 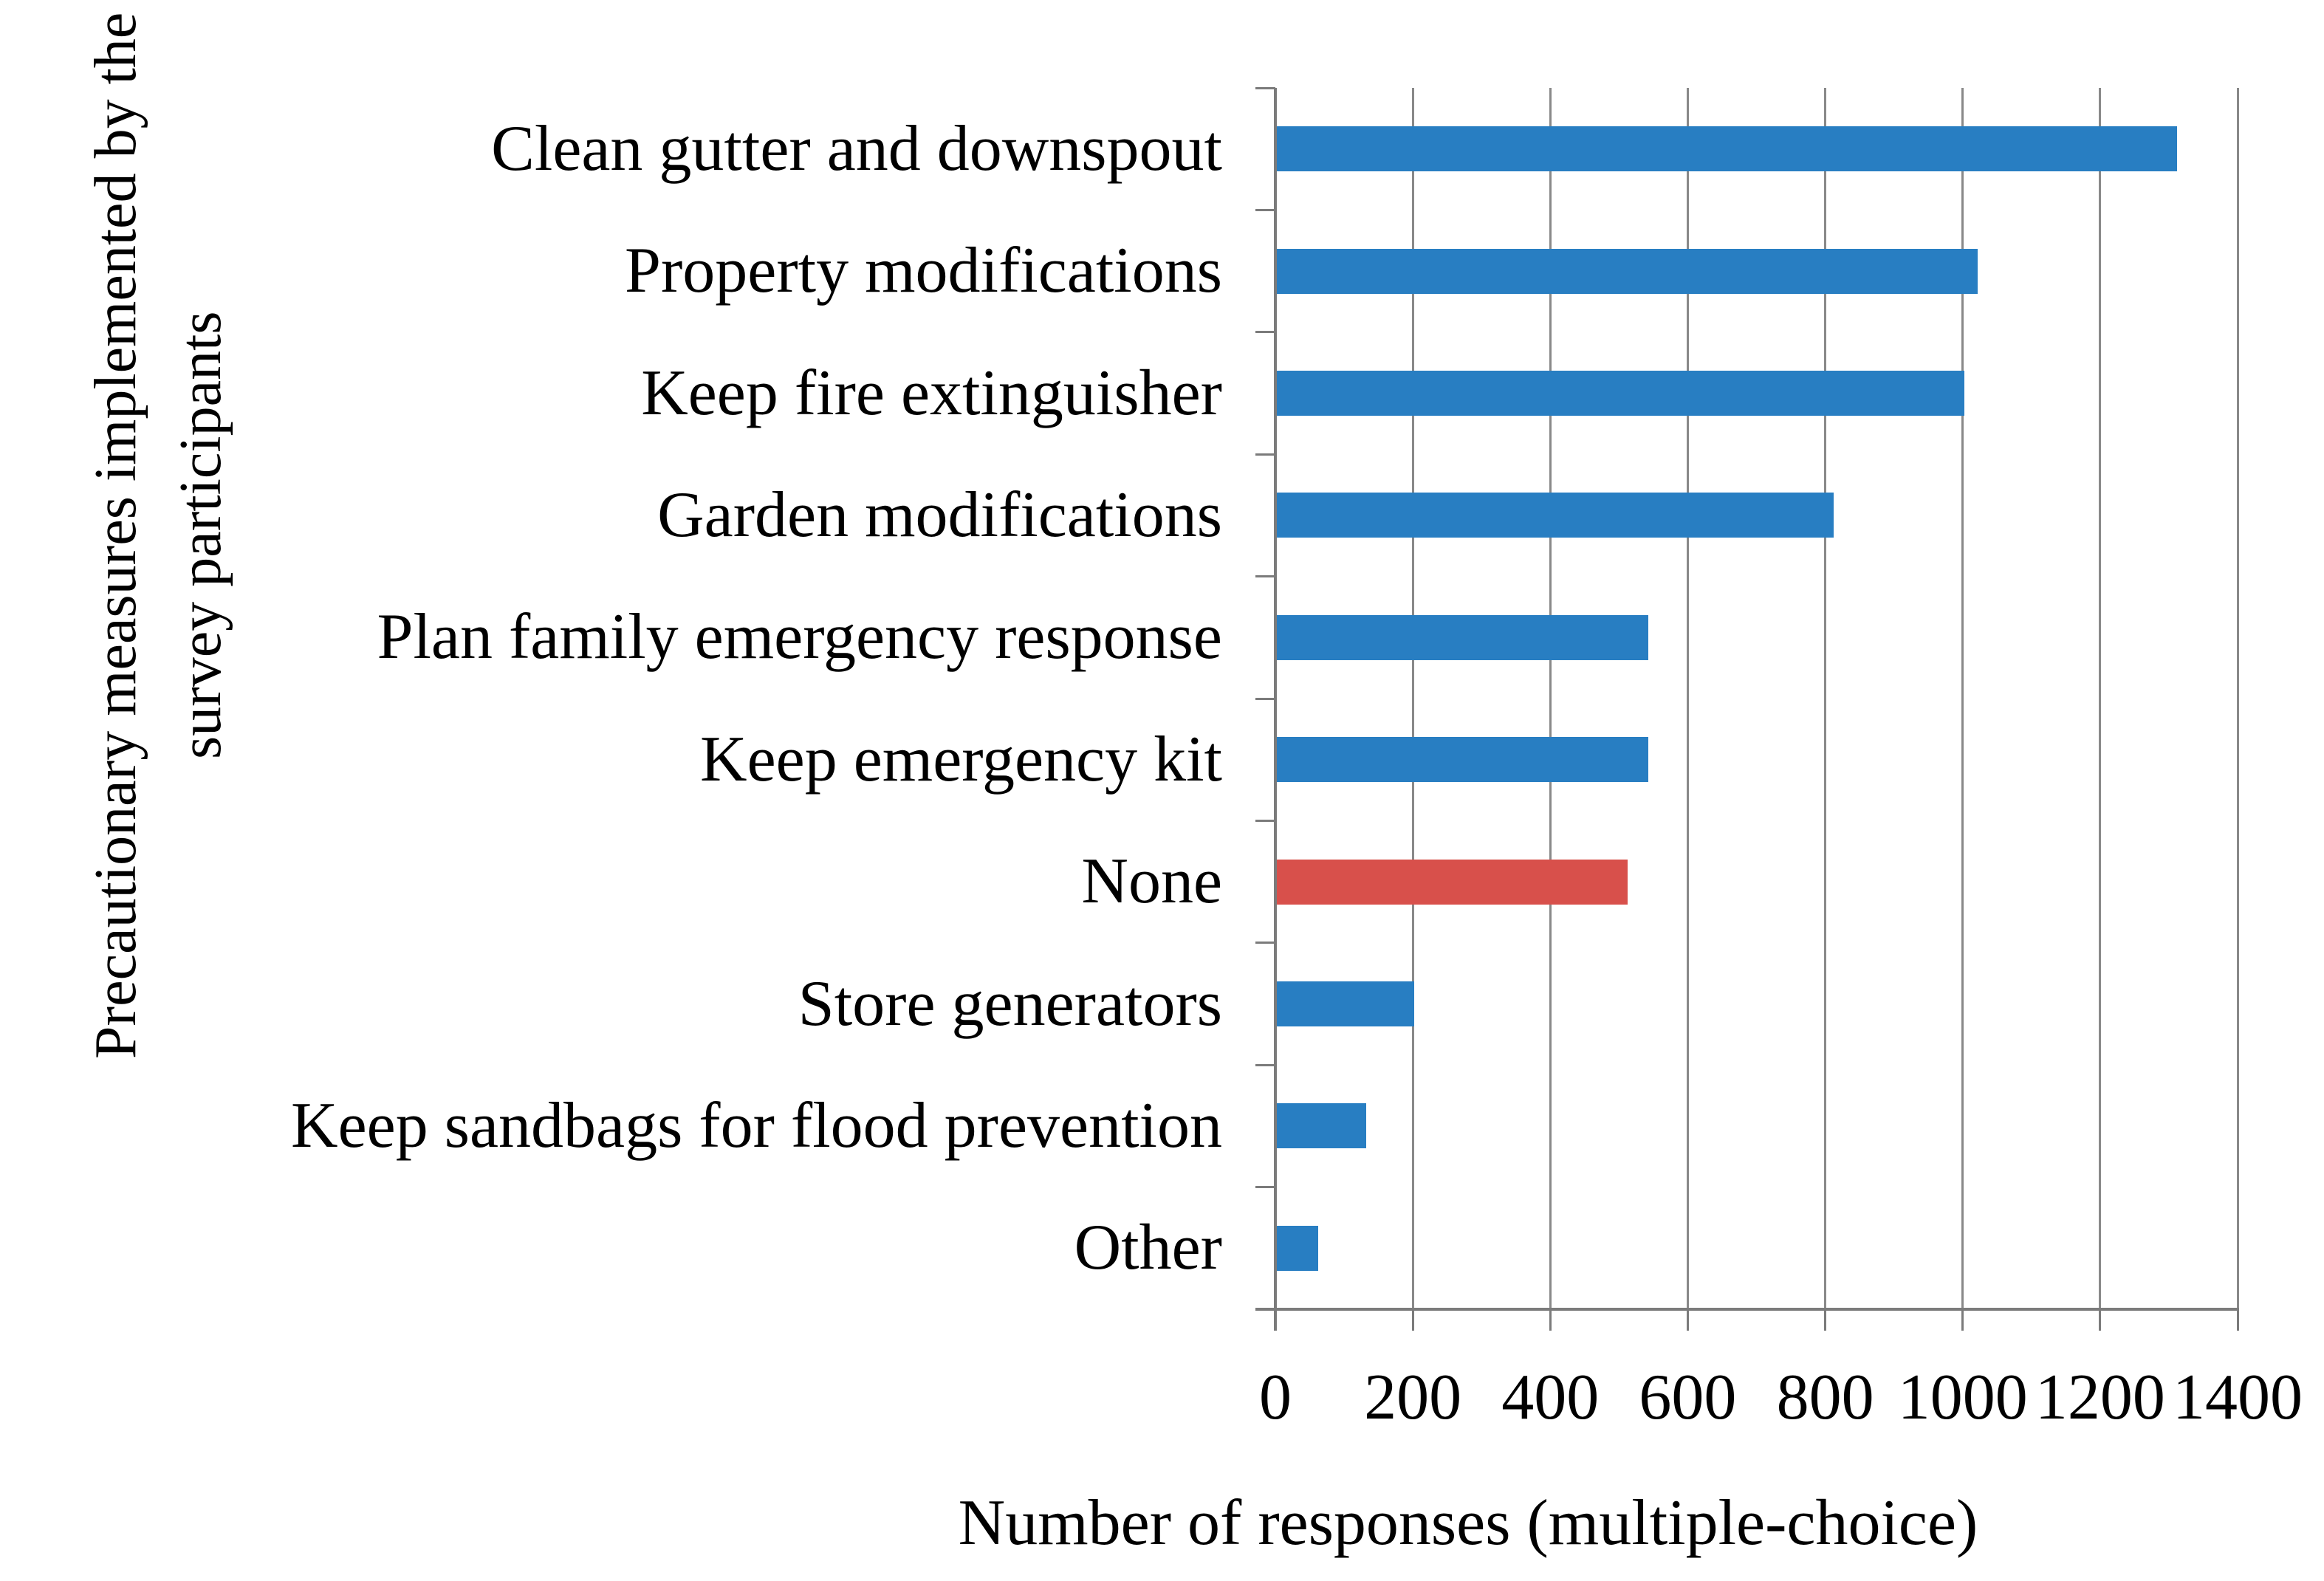 I want to click on bar-plan-family-emergency-response, so click(x=1462, y=637).